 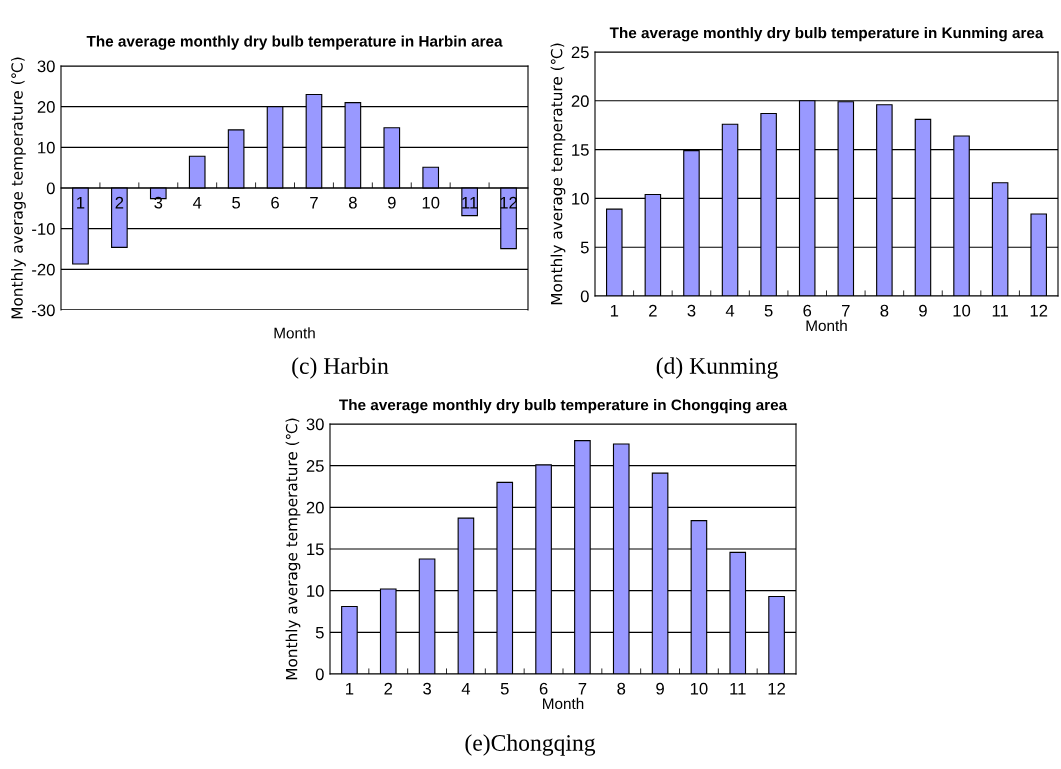 What do you see at coordinates (530, 745) in the screenshot?
I see `text: (e)Chongqing` at bounding box center [530, 745].